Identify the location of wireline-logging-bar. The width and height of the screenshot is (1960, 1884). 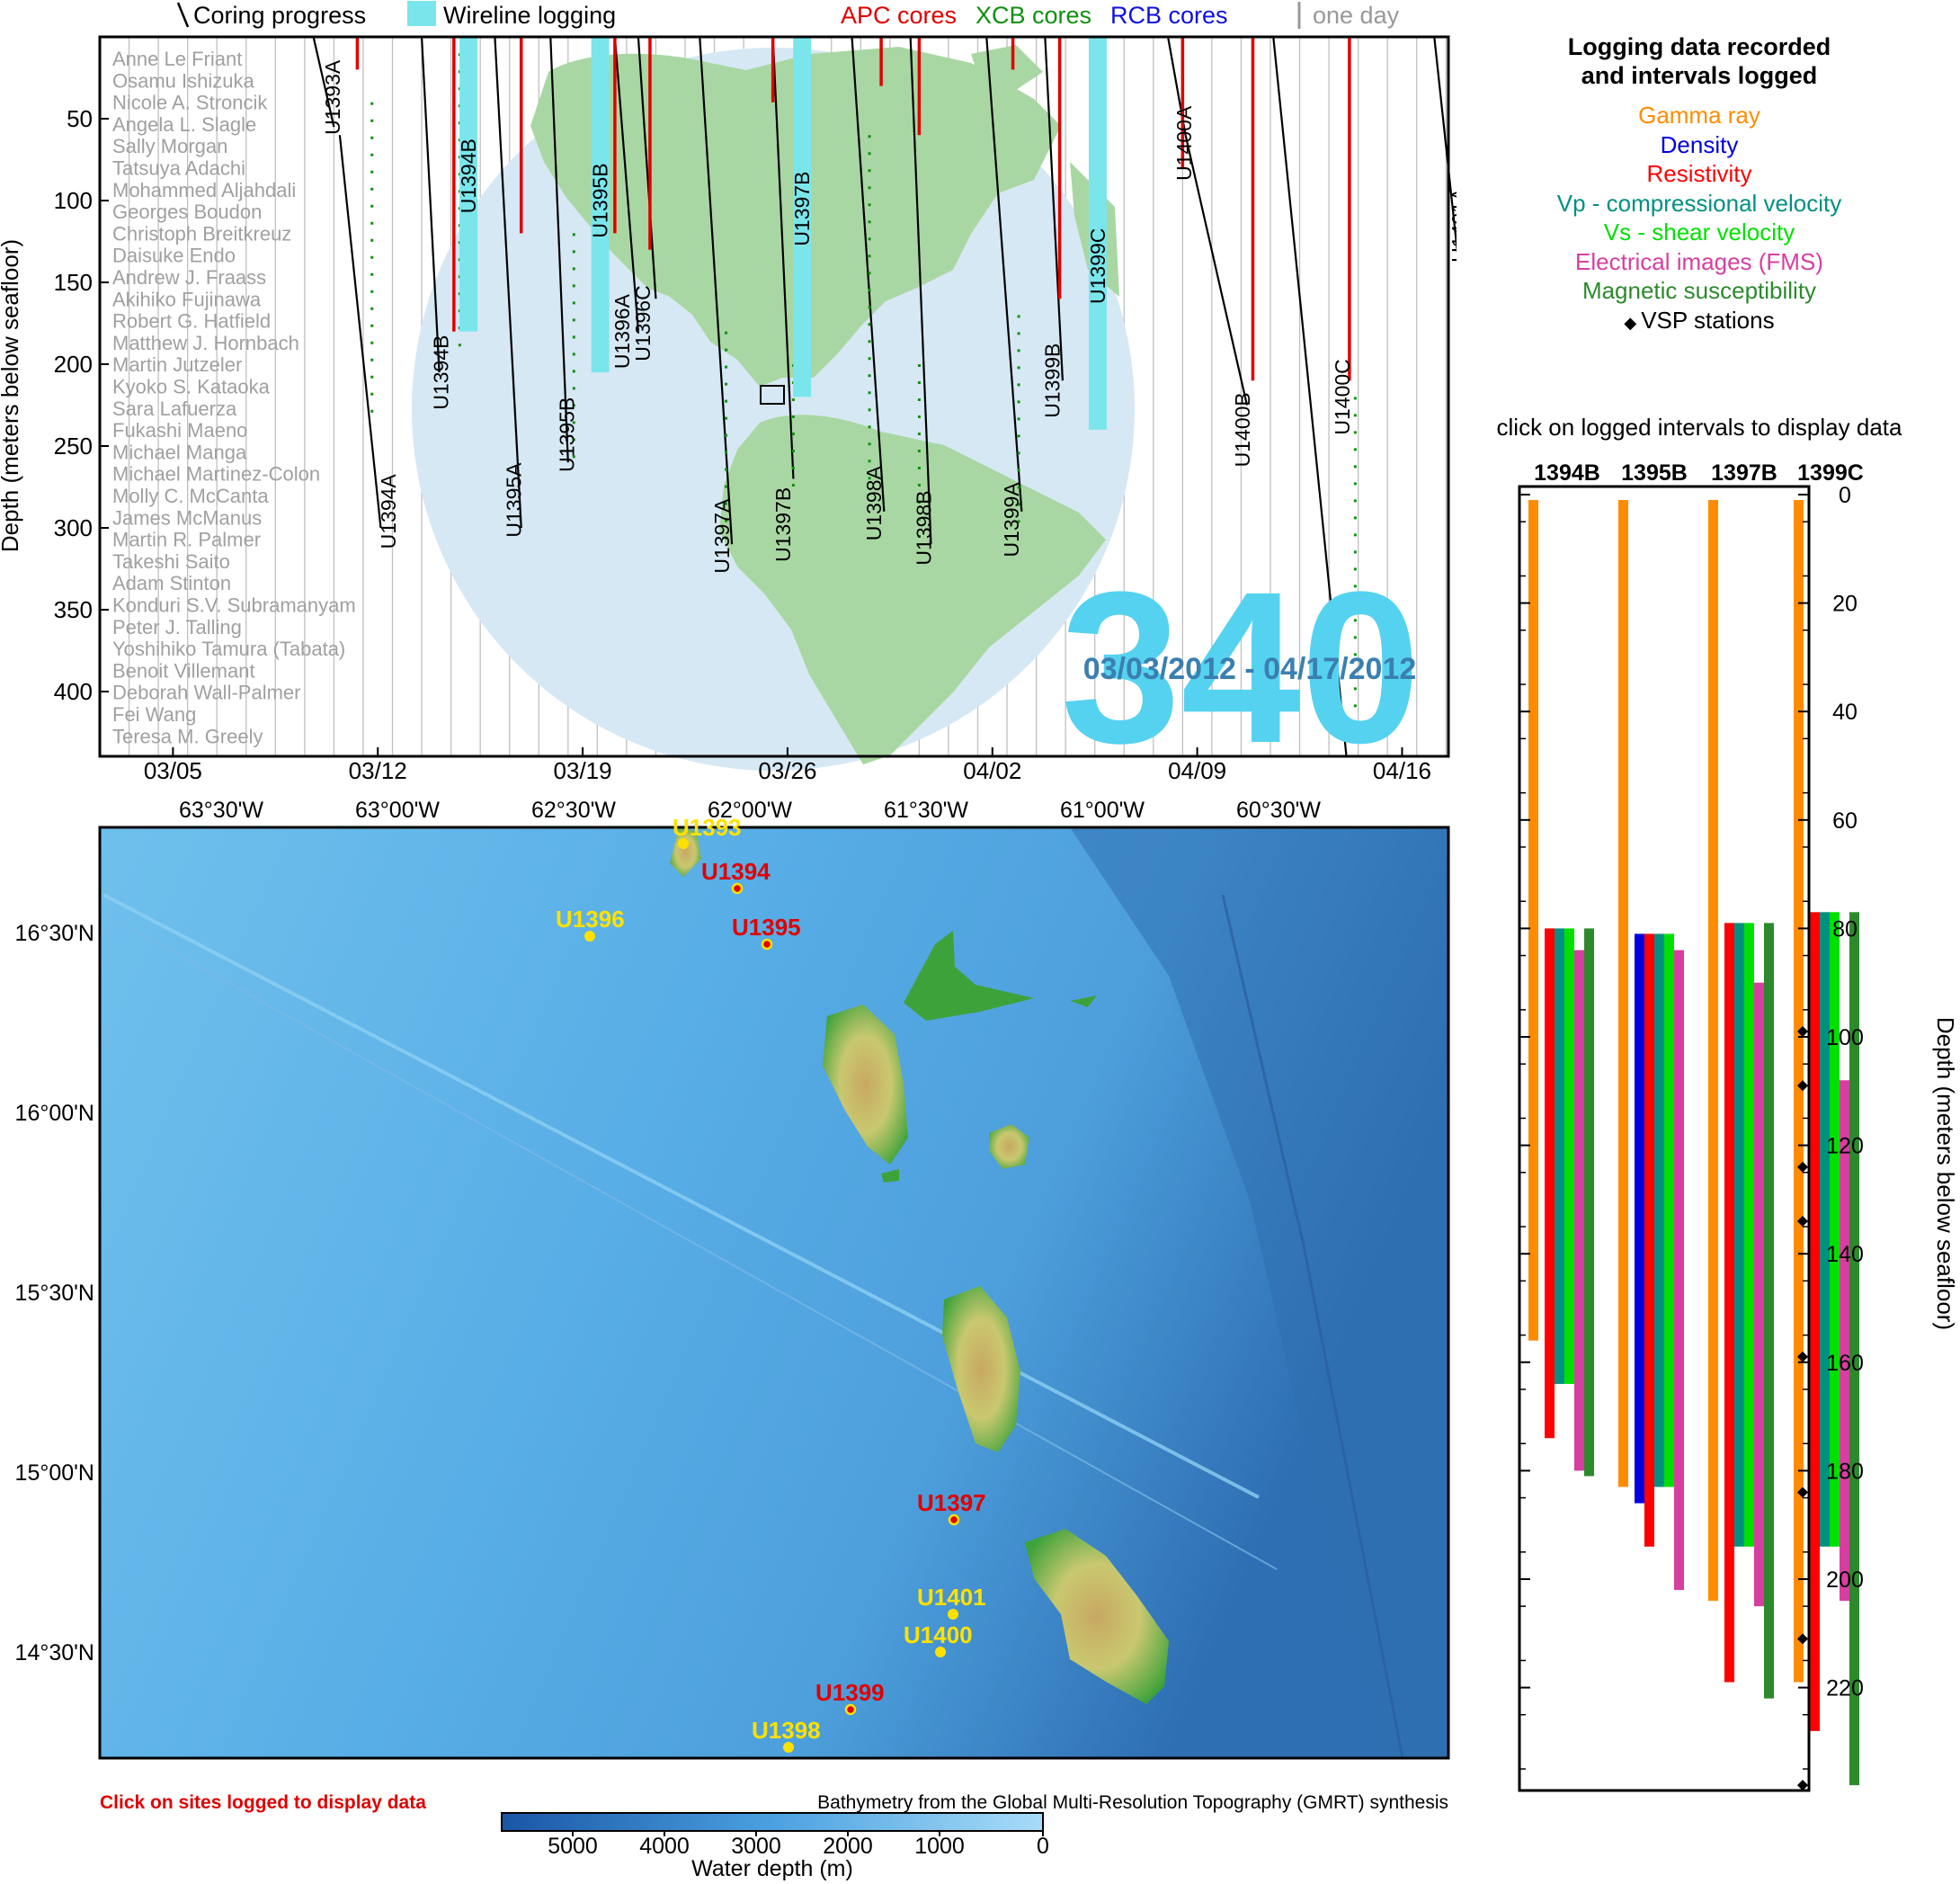
(1097, 234).